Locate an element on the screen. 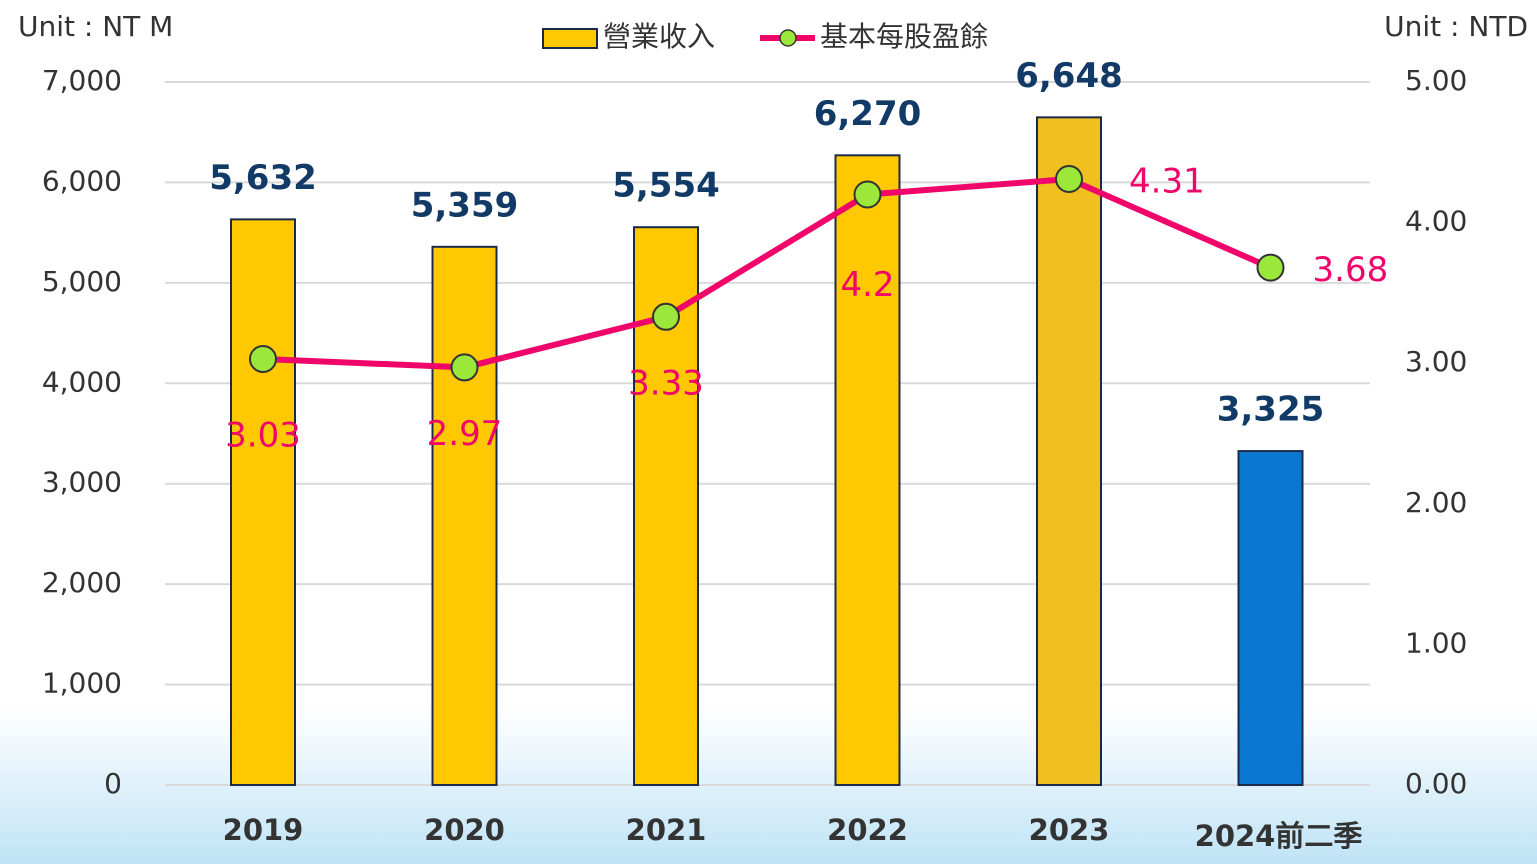 This screenshot has width=1537, height=864. bar-value-label: 6,648 is located at coordinates (1069, 76).